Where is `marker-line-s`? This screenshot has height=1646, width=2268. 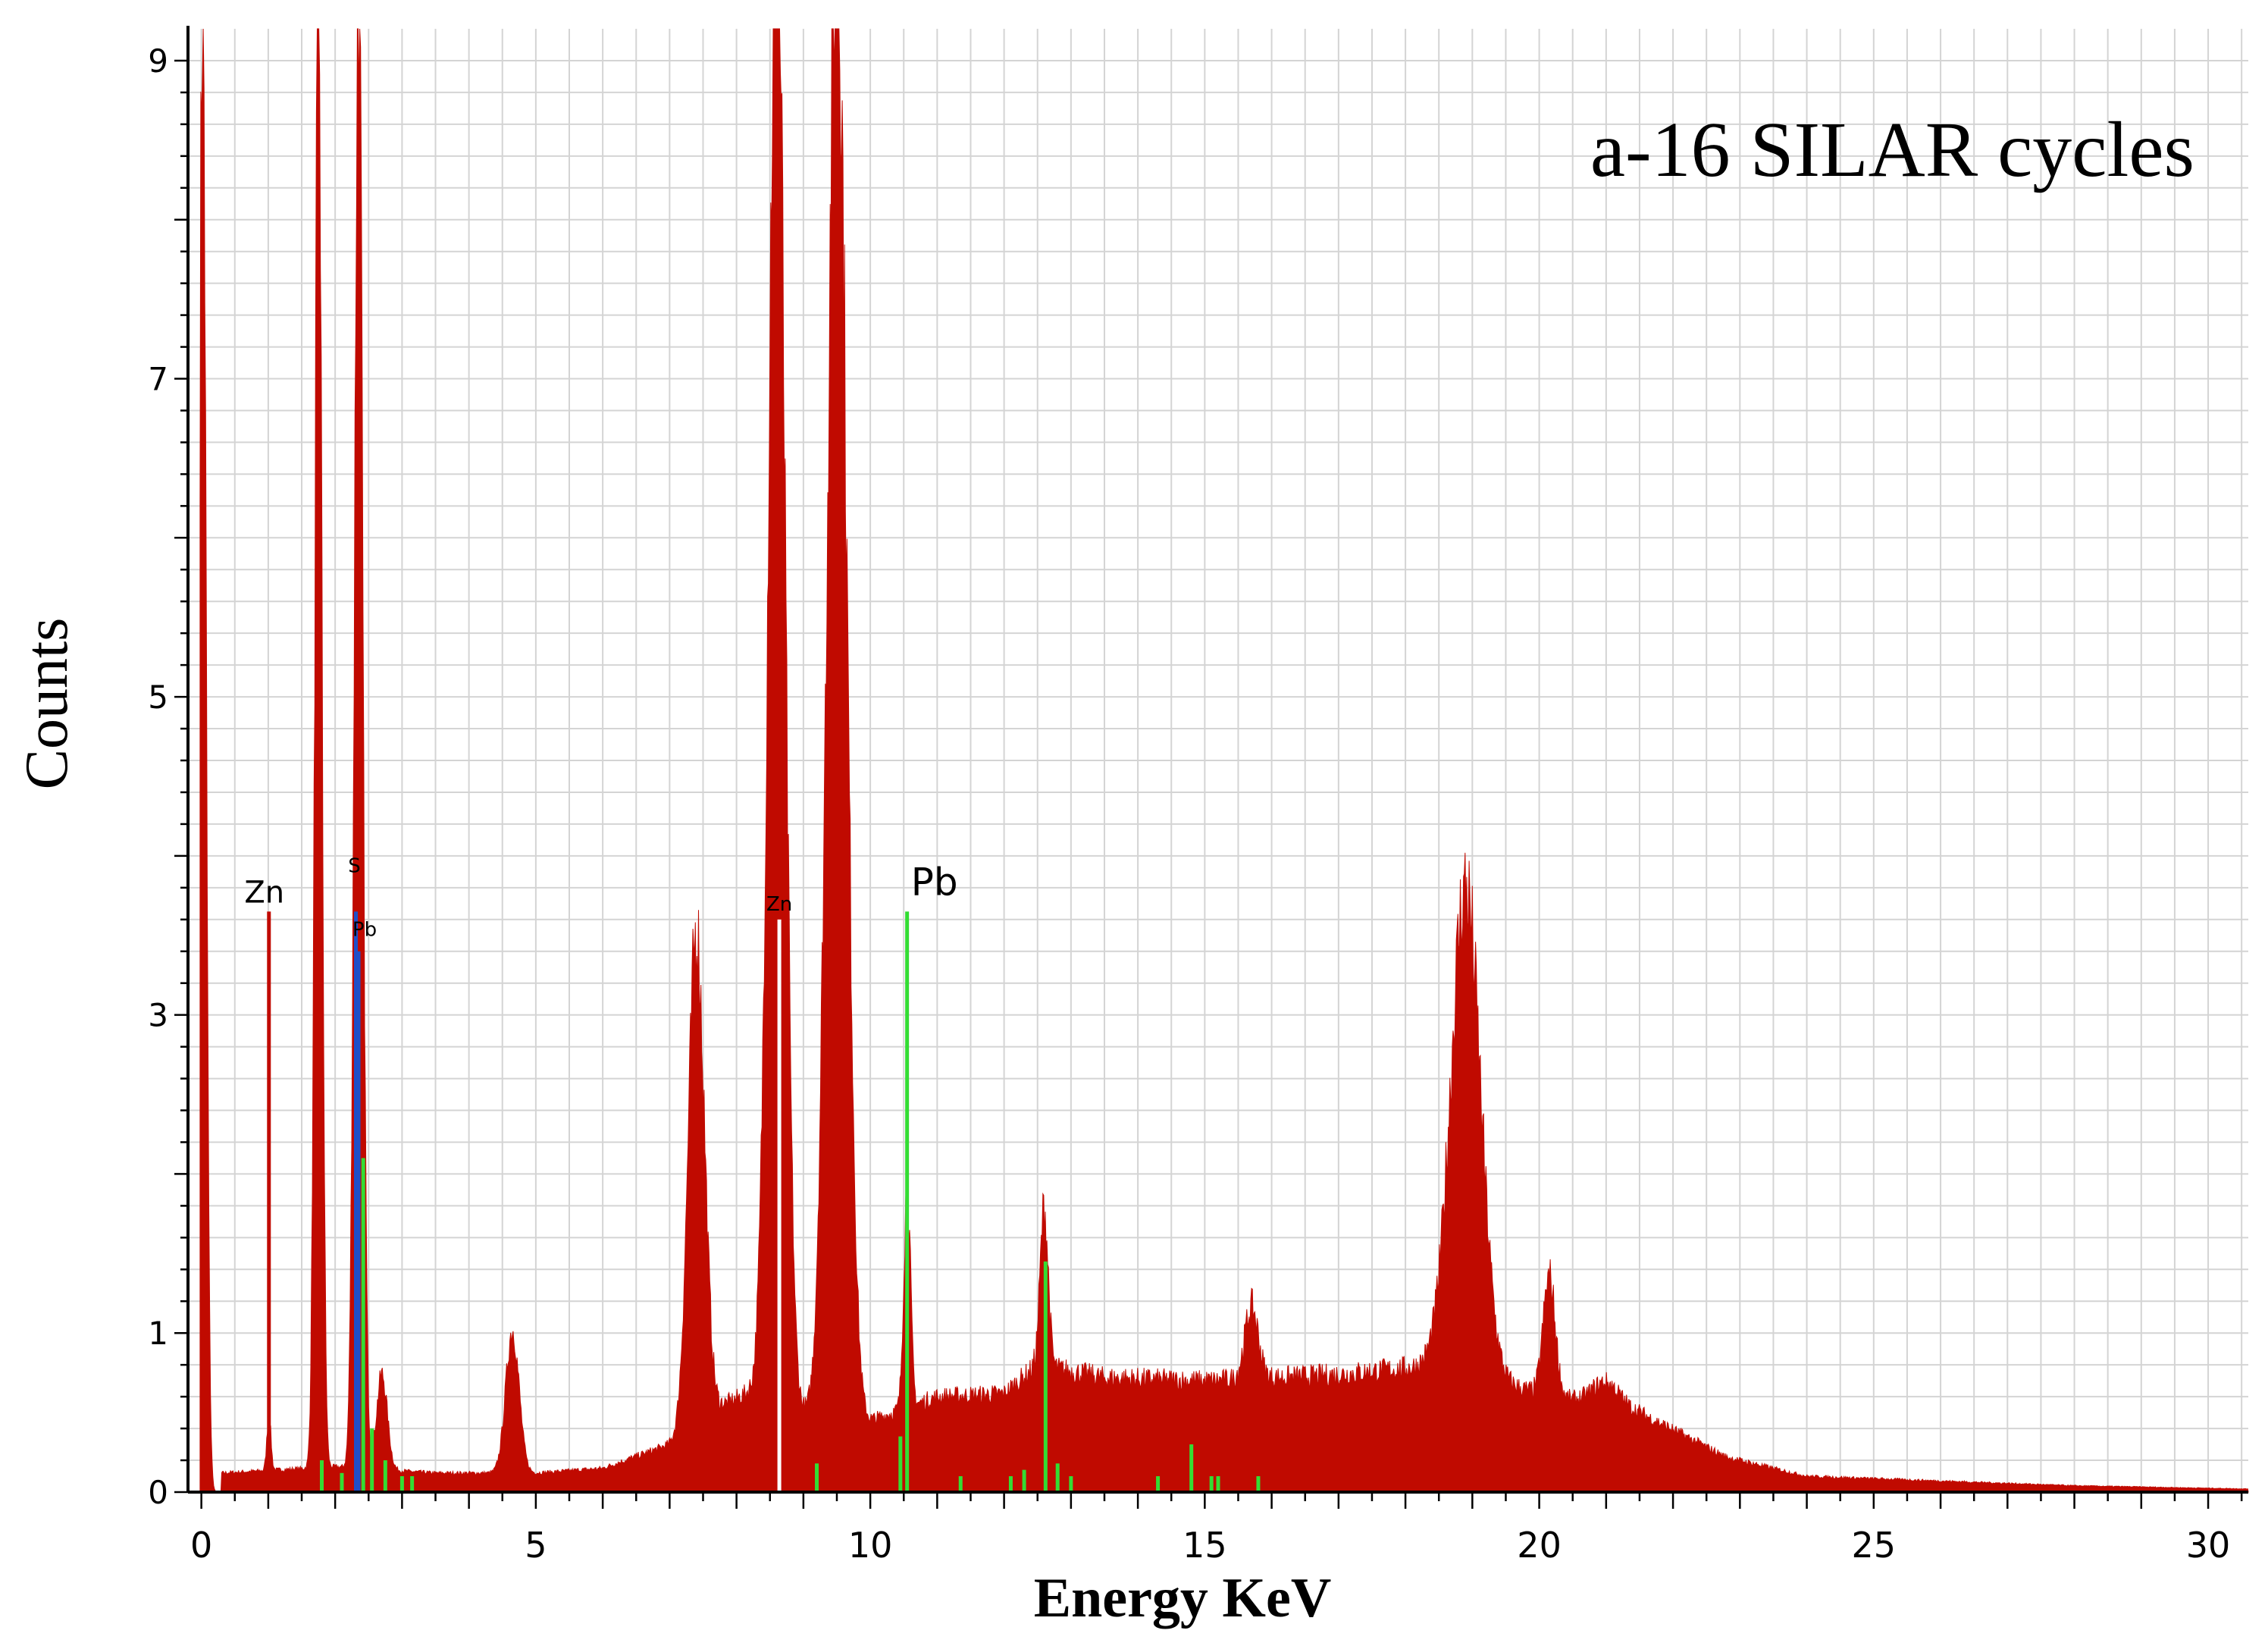
marker-line-s is located at coordinates (355, 1201).